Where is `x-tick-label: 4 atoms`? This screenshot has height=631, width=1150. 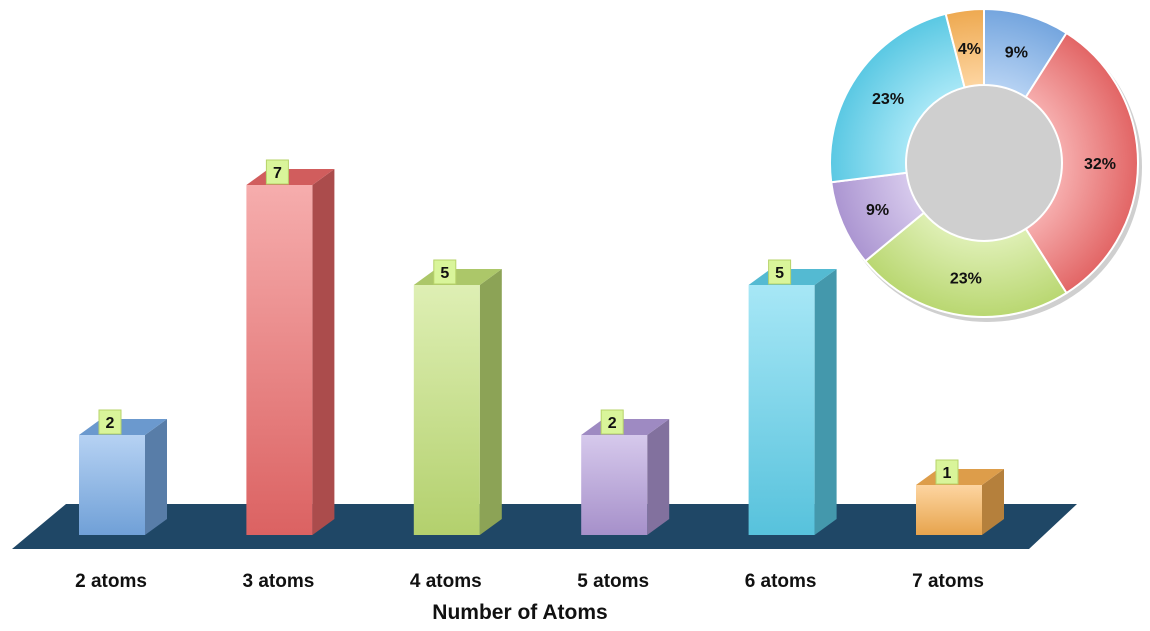
x-tick-label: 4 atoms is located at coordinates (446, 581).